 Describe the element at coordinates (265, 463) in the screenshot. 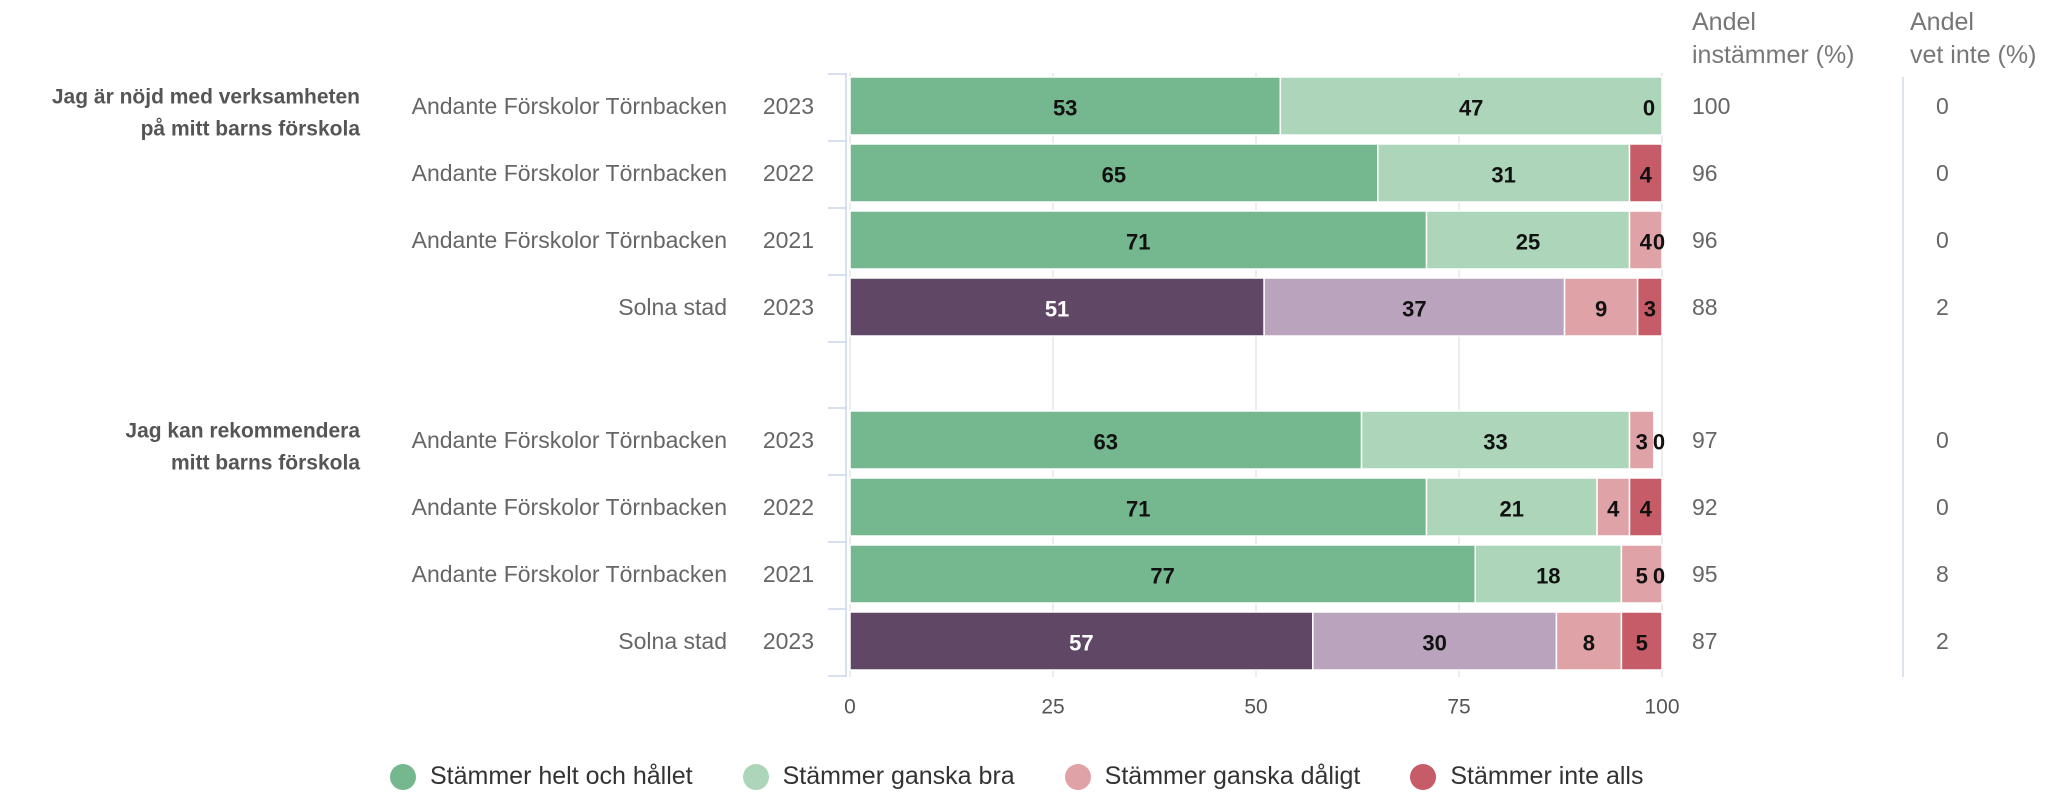

I see `question-label-1-1: mitt barns förskola` at that location.